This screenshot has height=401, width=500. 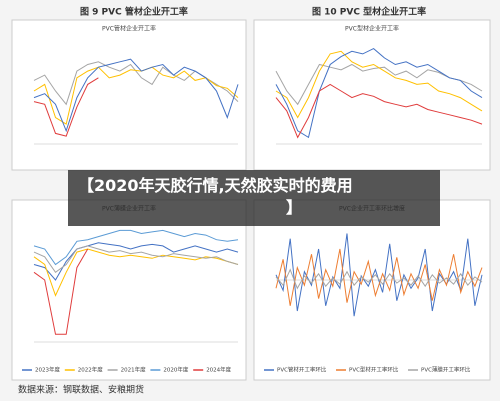 What do you see at coordinates (90, 370) in the screenshot?
I see `legend-label: 2022年度` at bounding box center [90, 370].